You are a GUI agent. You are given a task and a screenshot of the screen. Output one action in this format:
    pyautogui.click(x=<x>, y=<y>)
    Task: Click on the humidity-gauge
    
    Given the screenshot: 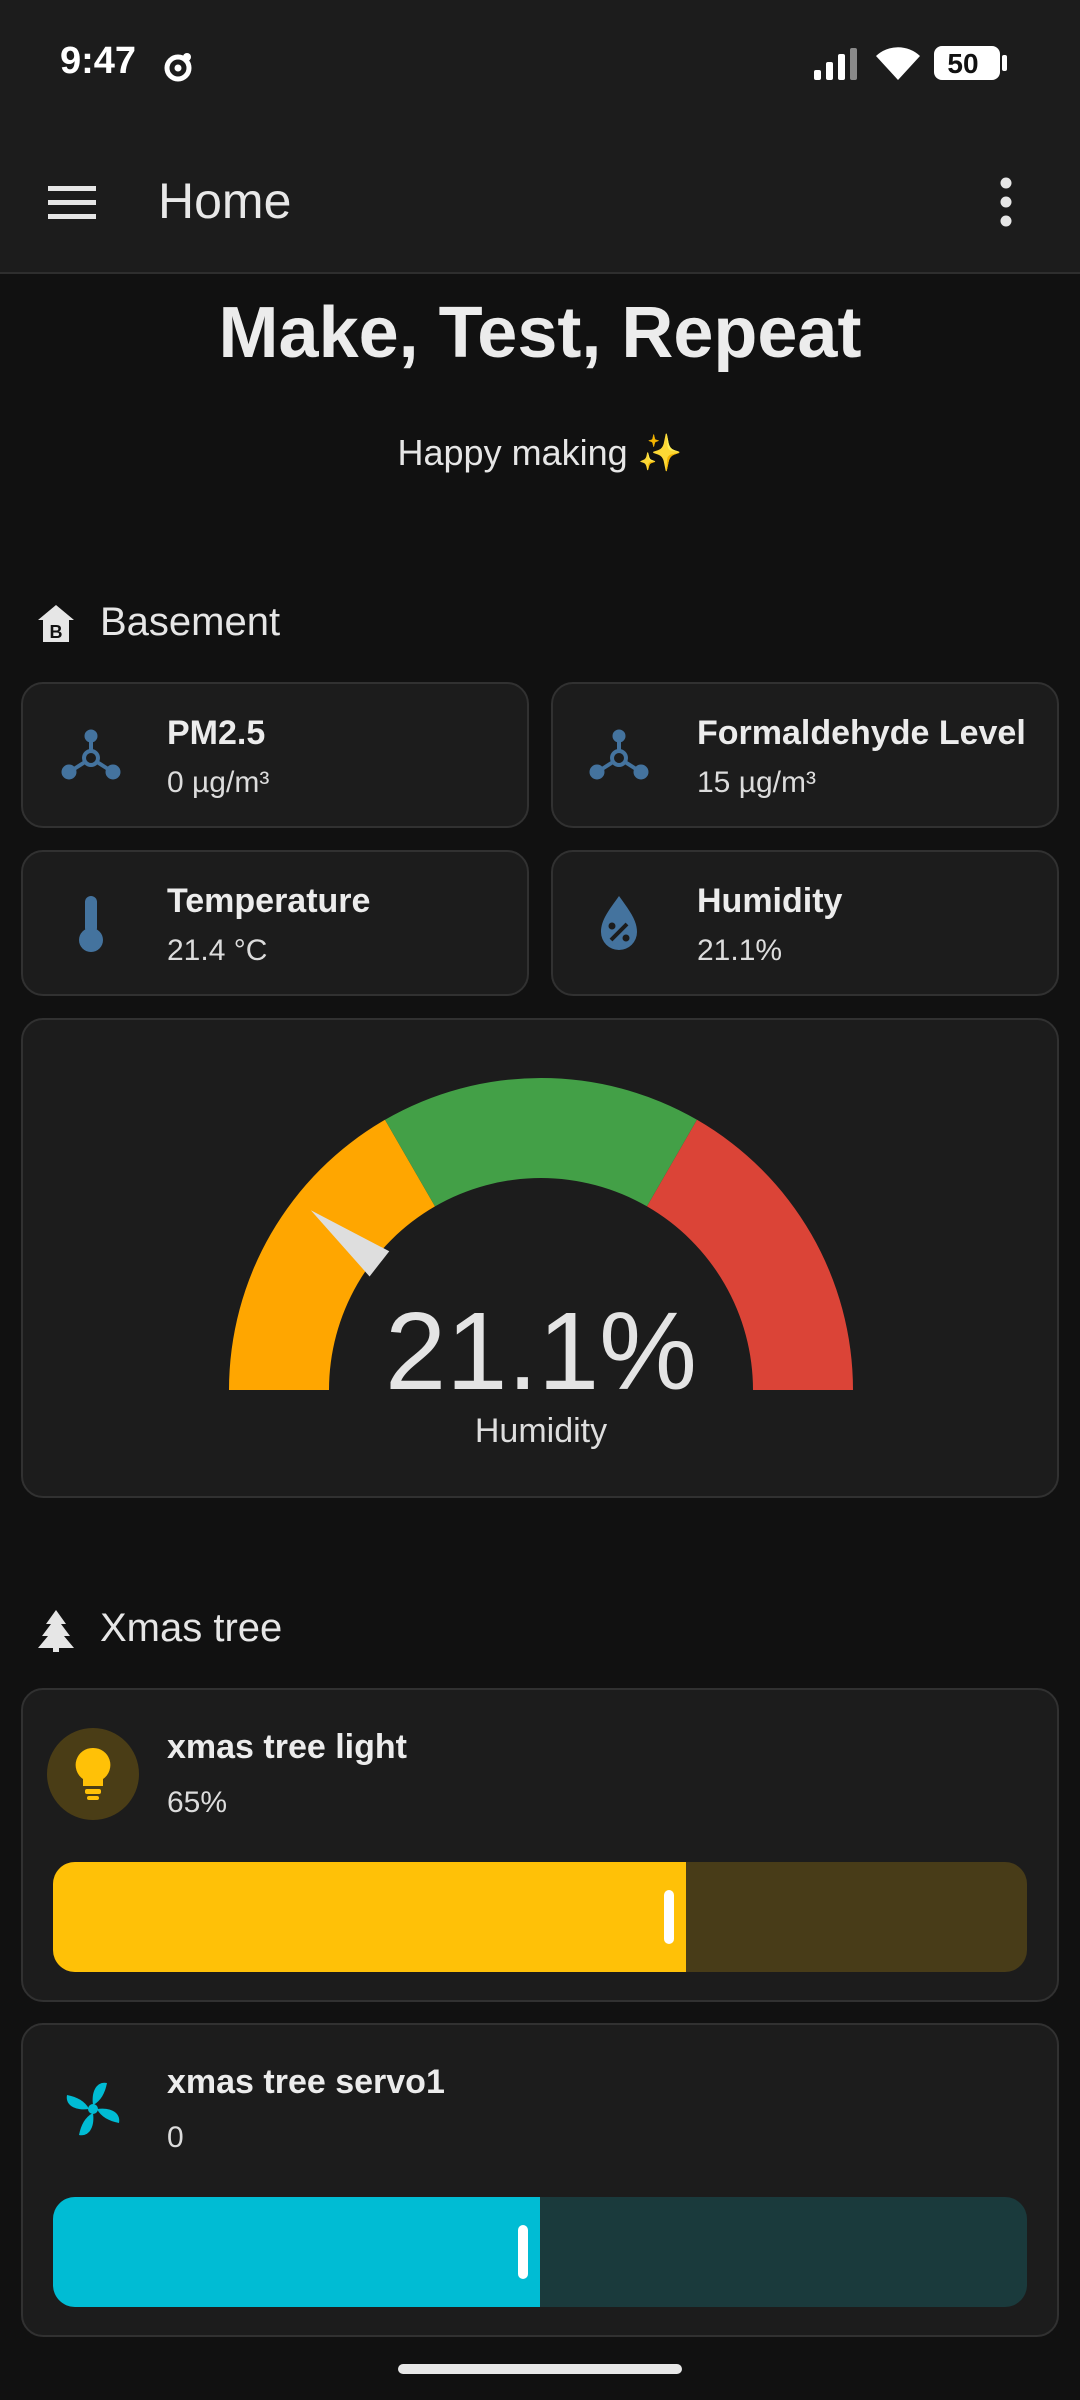 What is the action you would take?
    pyautogui.click(x=541, y=1234)
    